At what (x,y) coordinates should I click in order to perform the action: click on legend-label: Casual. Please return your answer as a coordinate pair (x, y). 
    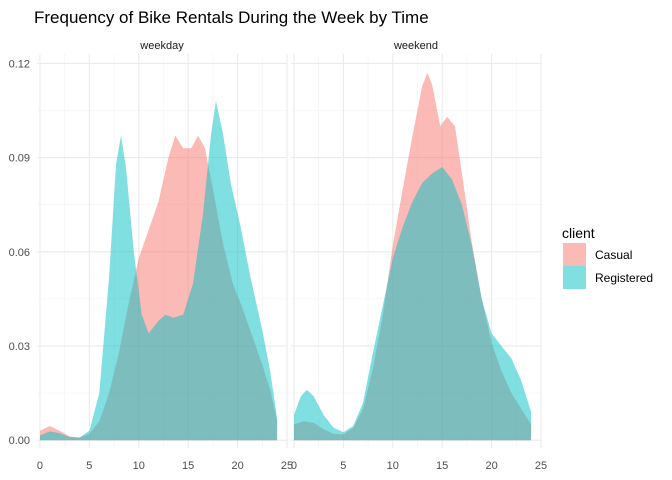
    Looking at the image, I should click on (613, 255).